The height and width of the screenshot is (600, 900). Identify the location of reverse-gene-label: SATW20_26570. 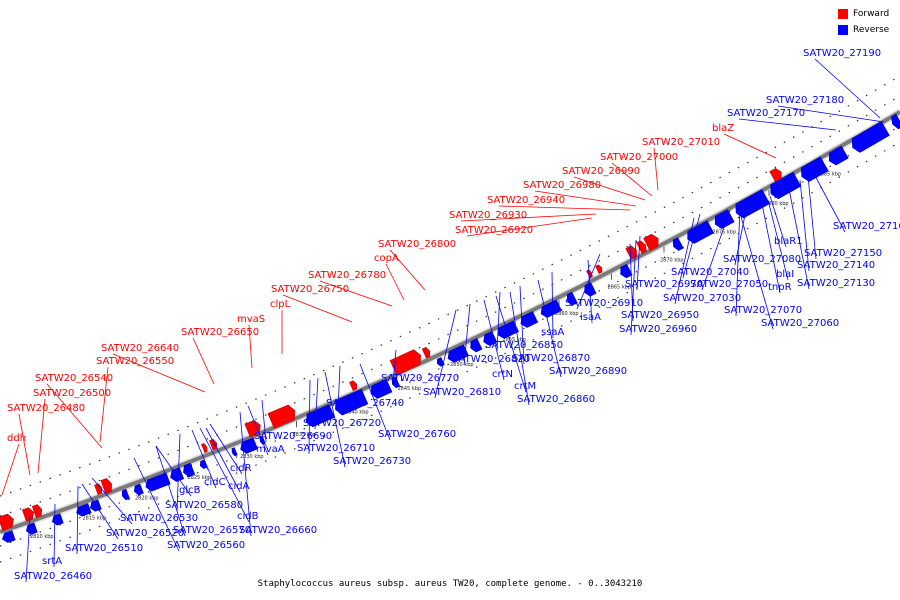
(212, 530).